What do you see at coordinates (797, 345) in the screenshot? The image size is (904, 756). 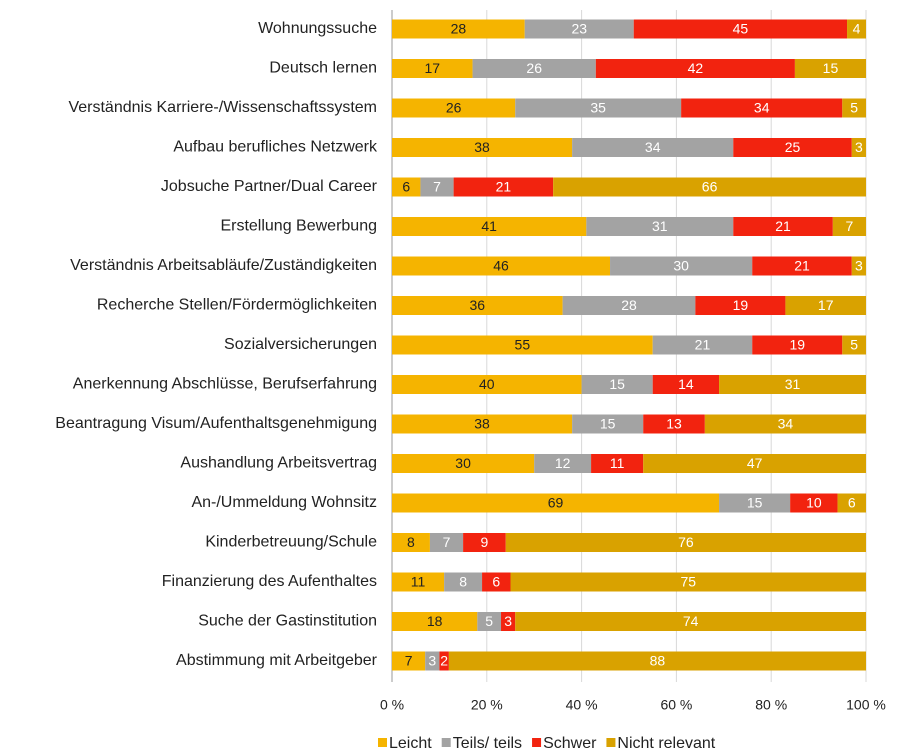 I see `value-label: 19` at bounding box center [797, 345].